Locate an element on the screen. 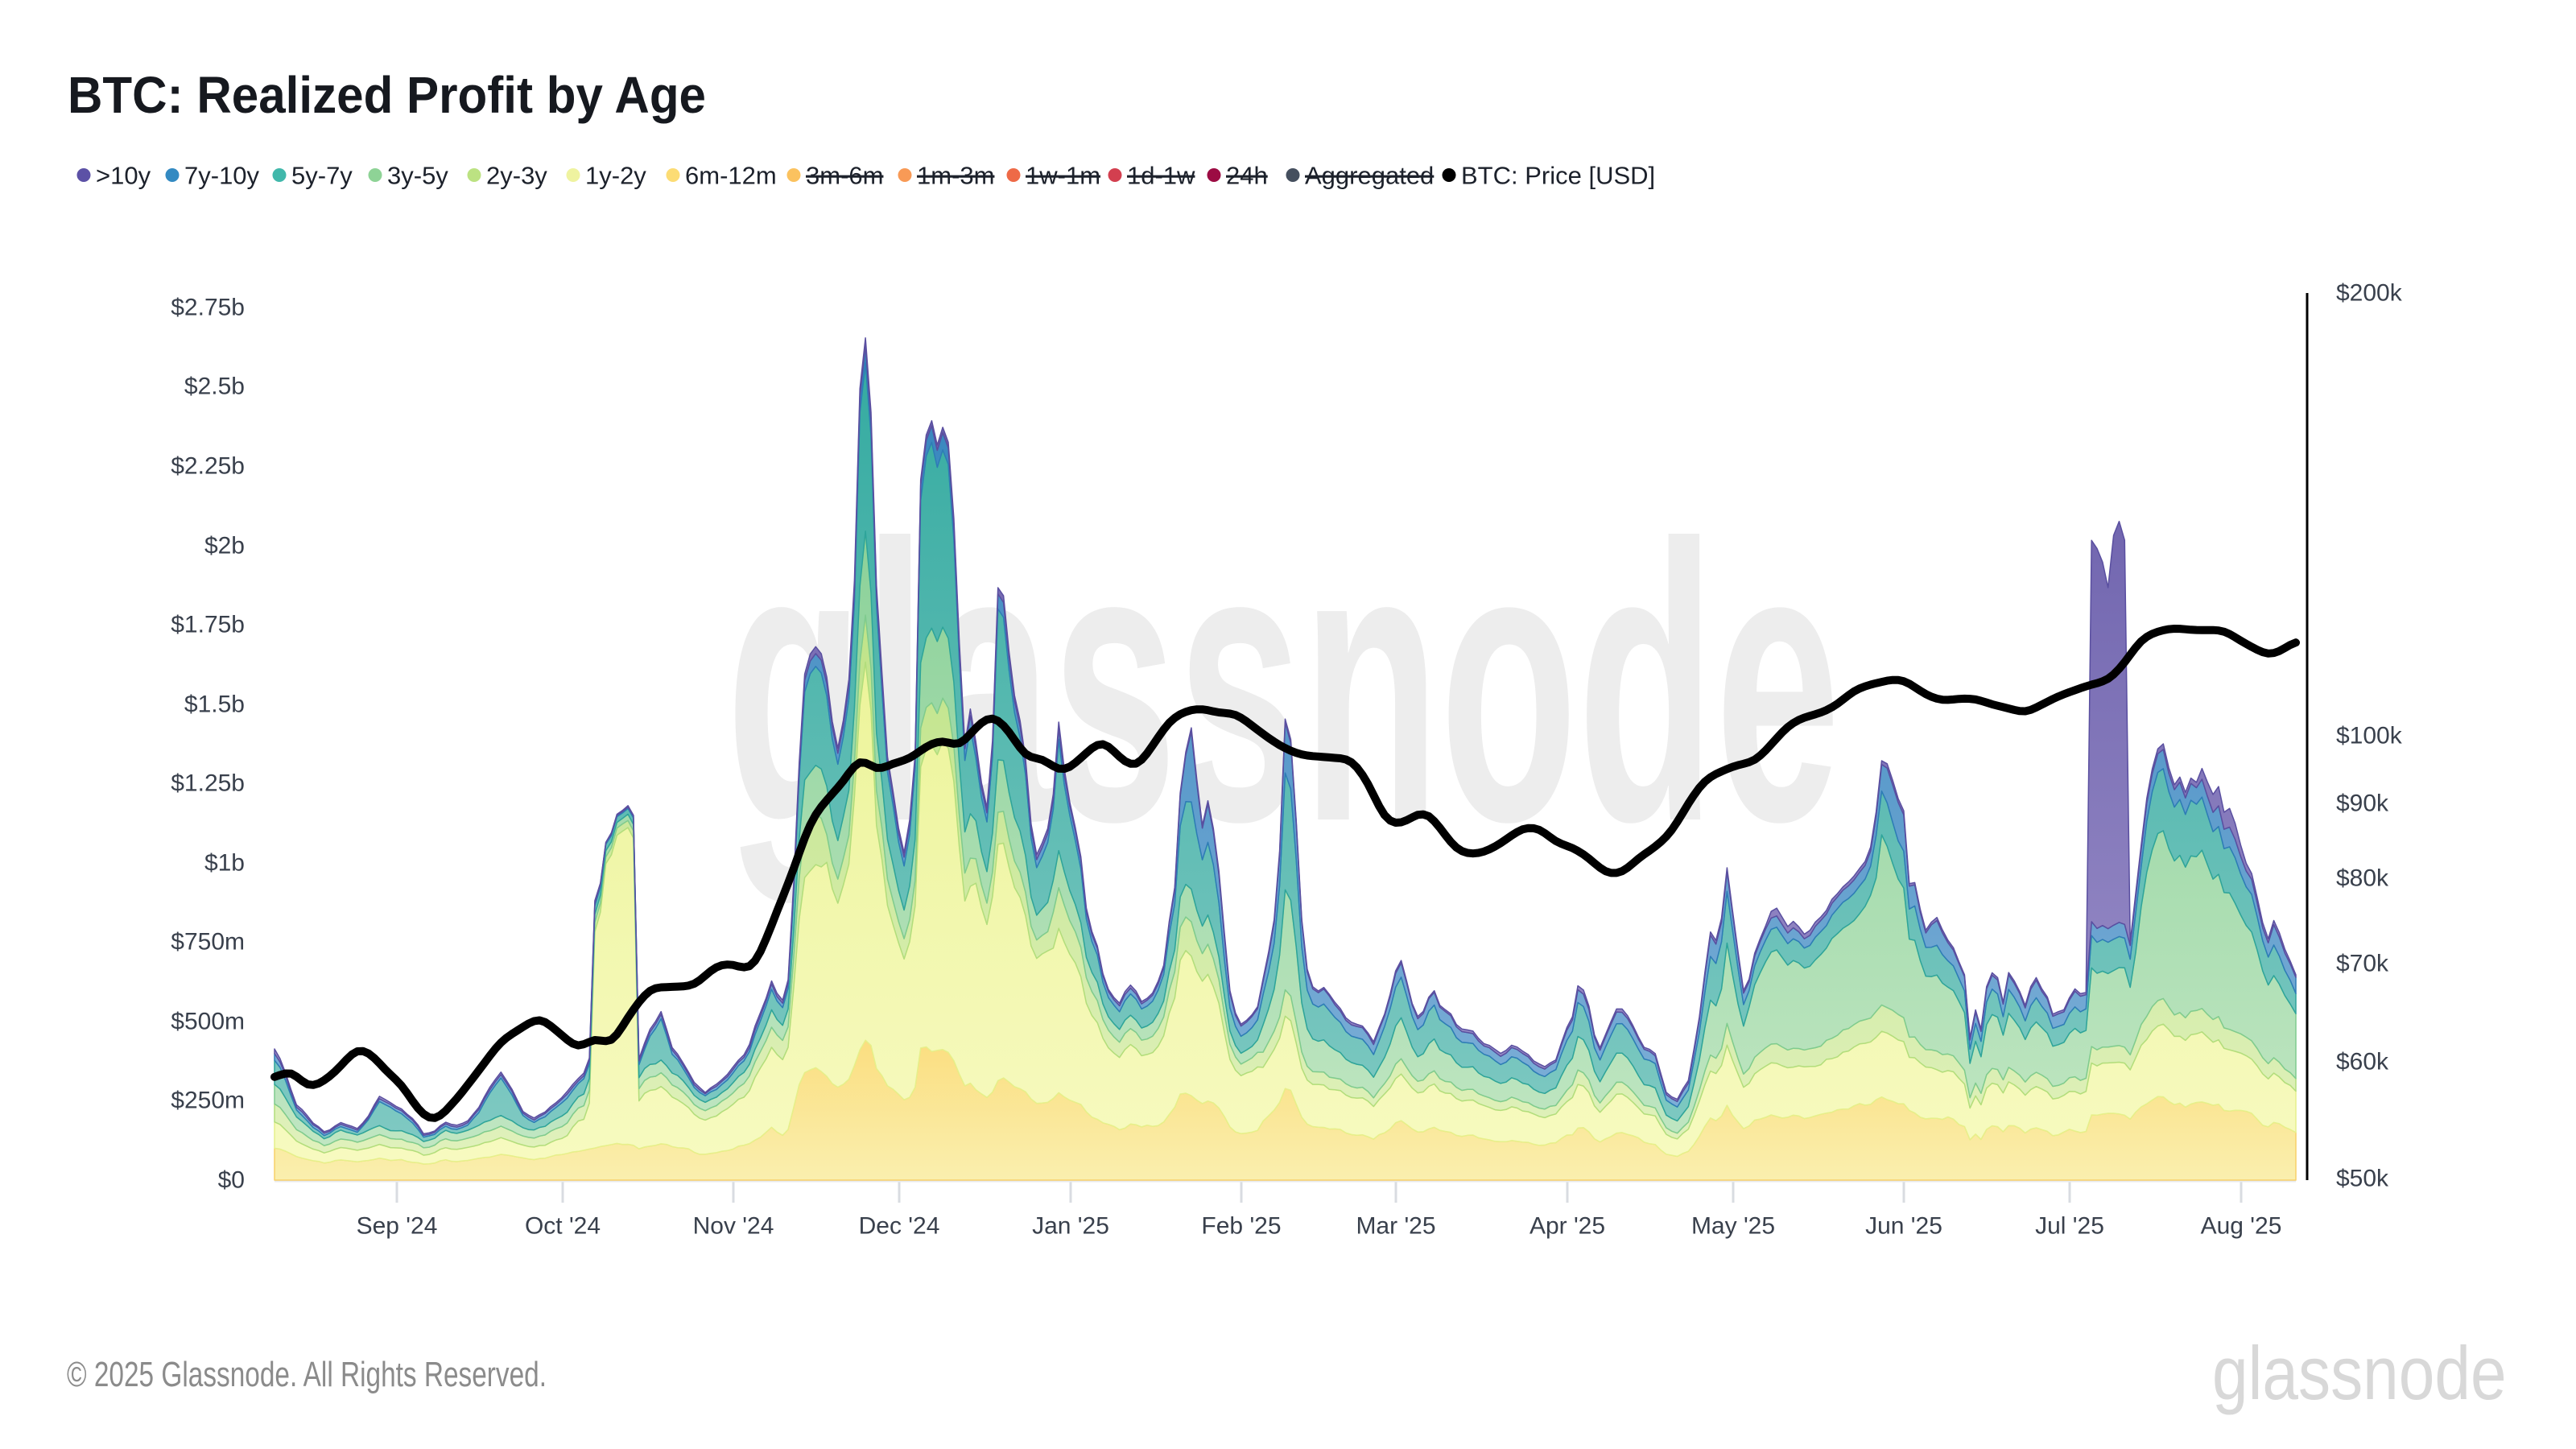  svg-text: $1b is located at coordinates (224, 863).